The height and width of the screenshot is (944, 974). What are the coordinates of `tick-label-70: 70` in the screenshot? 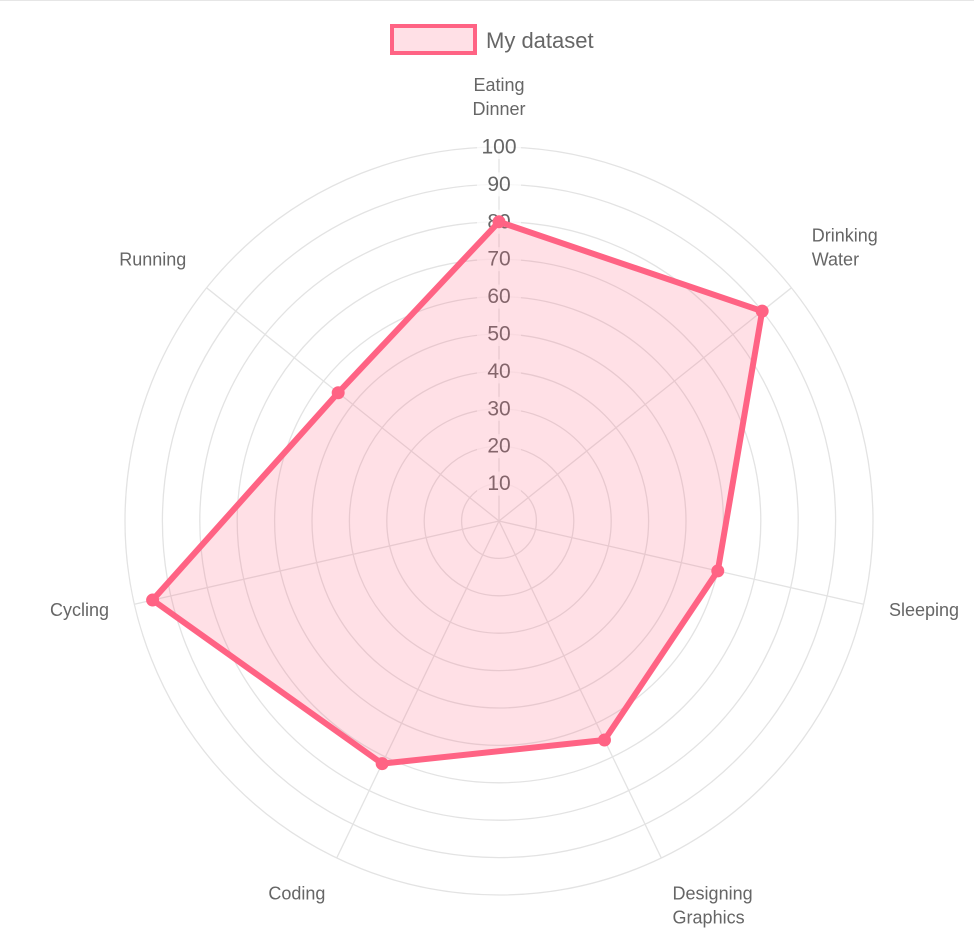 It's located at (498, 259).